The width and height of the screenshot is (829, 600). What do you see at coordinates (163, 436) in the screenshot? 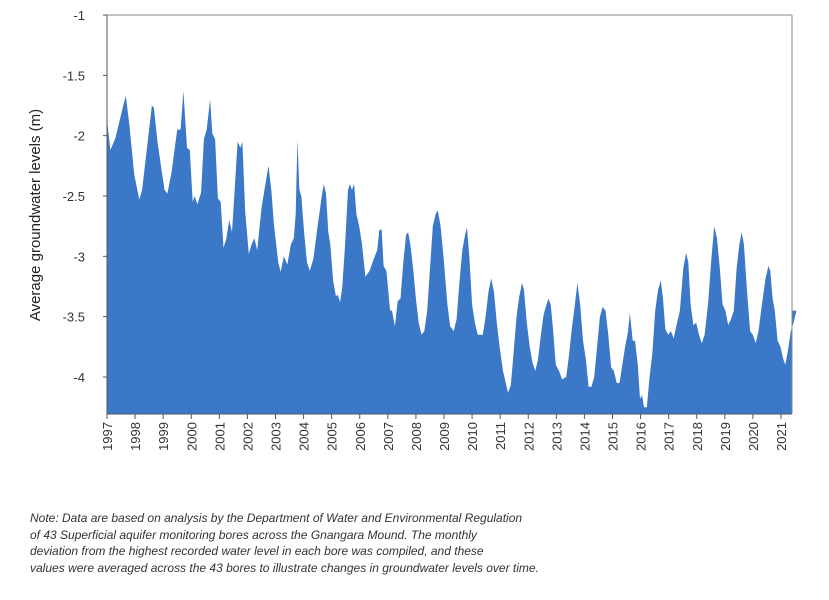
I see `x-tick-label: 1999` at bounding box center [163, 436].